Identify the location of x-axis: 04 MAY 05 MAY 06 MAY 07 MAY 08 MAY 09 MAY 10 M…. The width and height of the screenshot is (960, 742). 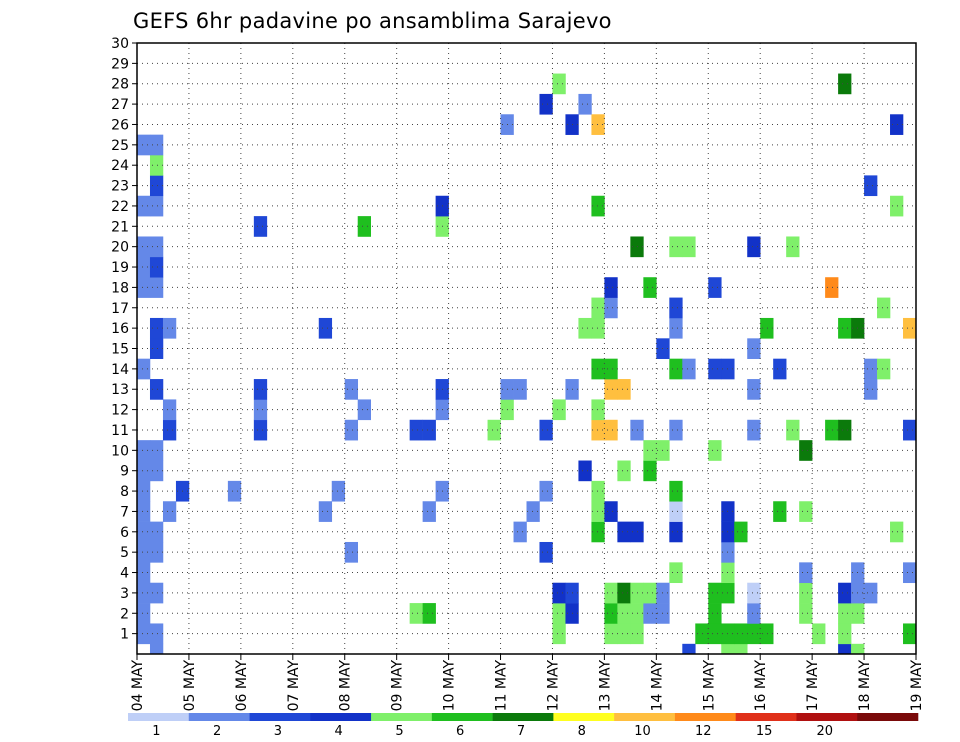
(527, 682).